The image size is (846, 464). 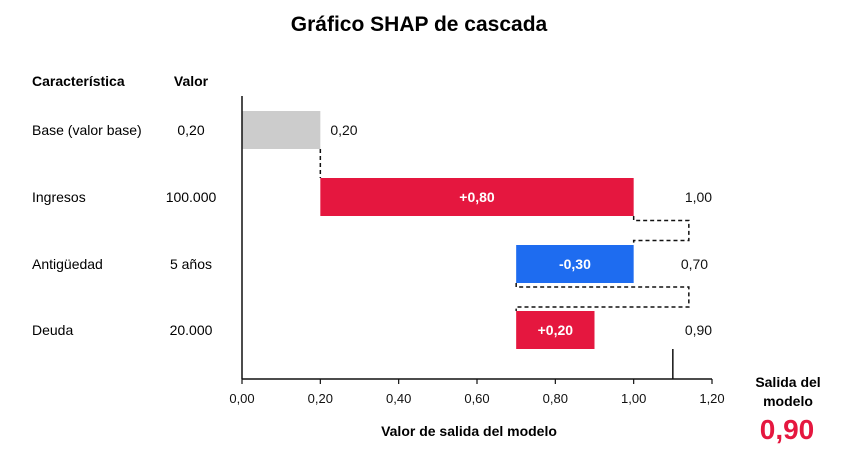 What do you see at coordinates (241, 398) in the screenshot?
I see `x-tick-label: 0,00` at bounding box center [241, 398].